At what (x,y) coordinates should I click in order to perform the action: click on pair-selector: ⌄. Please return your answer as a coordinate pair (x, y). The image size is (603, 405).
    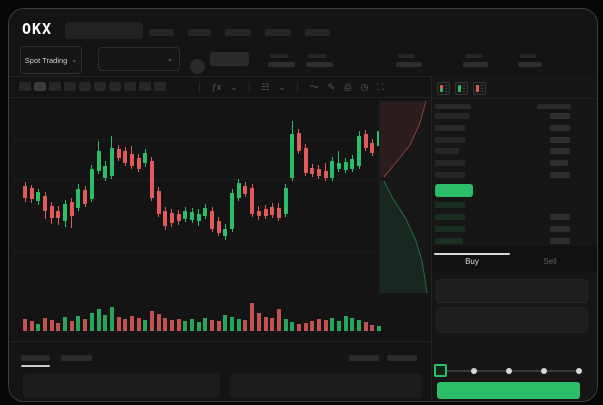
    Looking at the image, I should click on (139, 59).